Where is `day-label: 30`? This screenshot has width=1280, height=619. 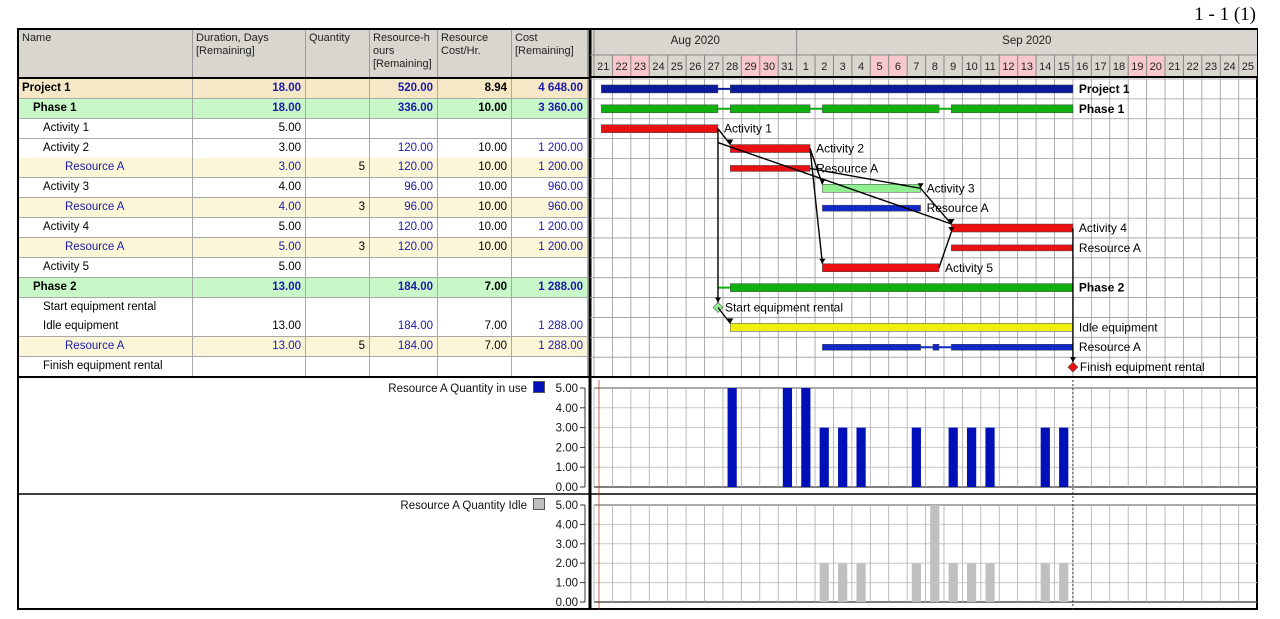 day-label: 30 is located at coordinates (769, 67).